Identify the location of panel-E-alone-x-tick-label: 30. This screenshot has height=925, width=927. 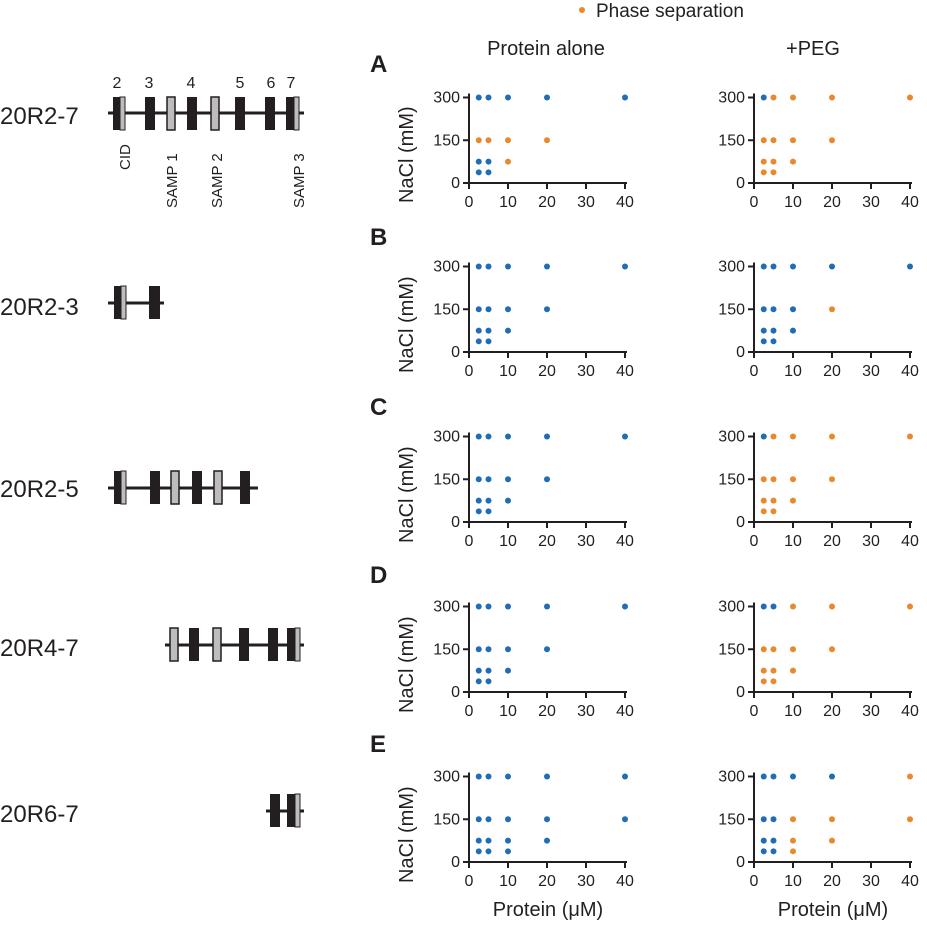
(586, 881).